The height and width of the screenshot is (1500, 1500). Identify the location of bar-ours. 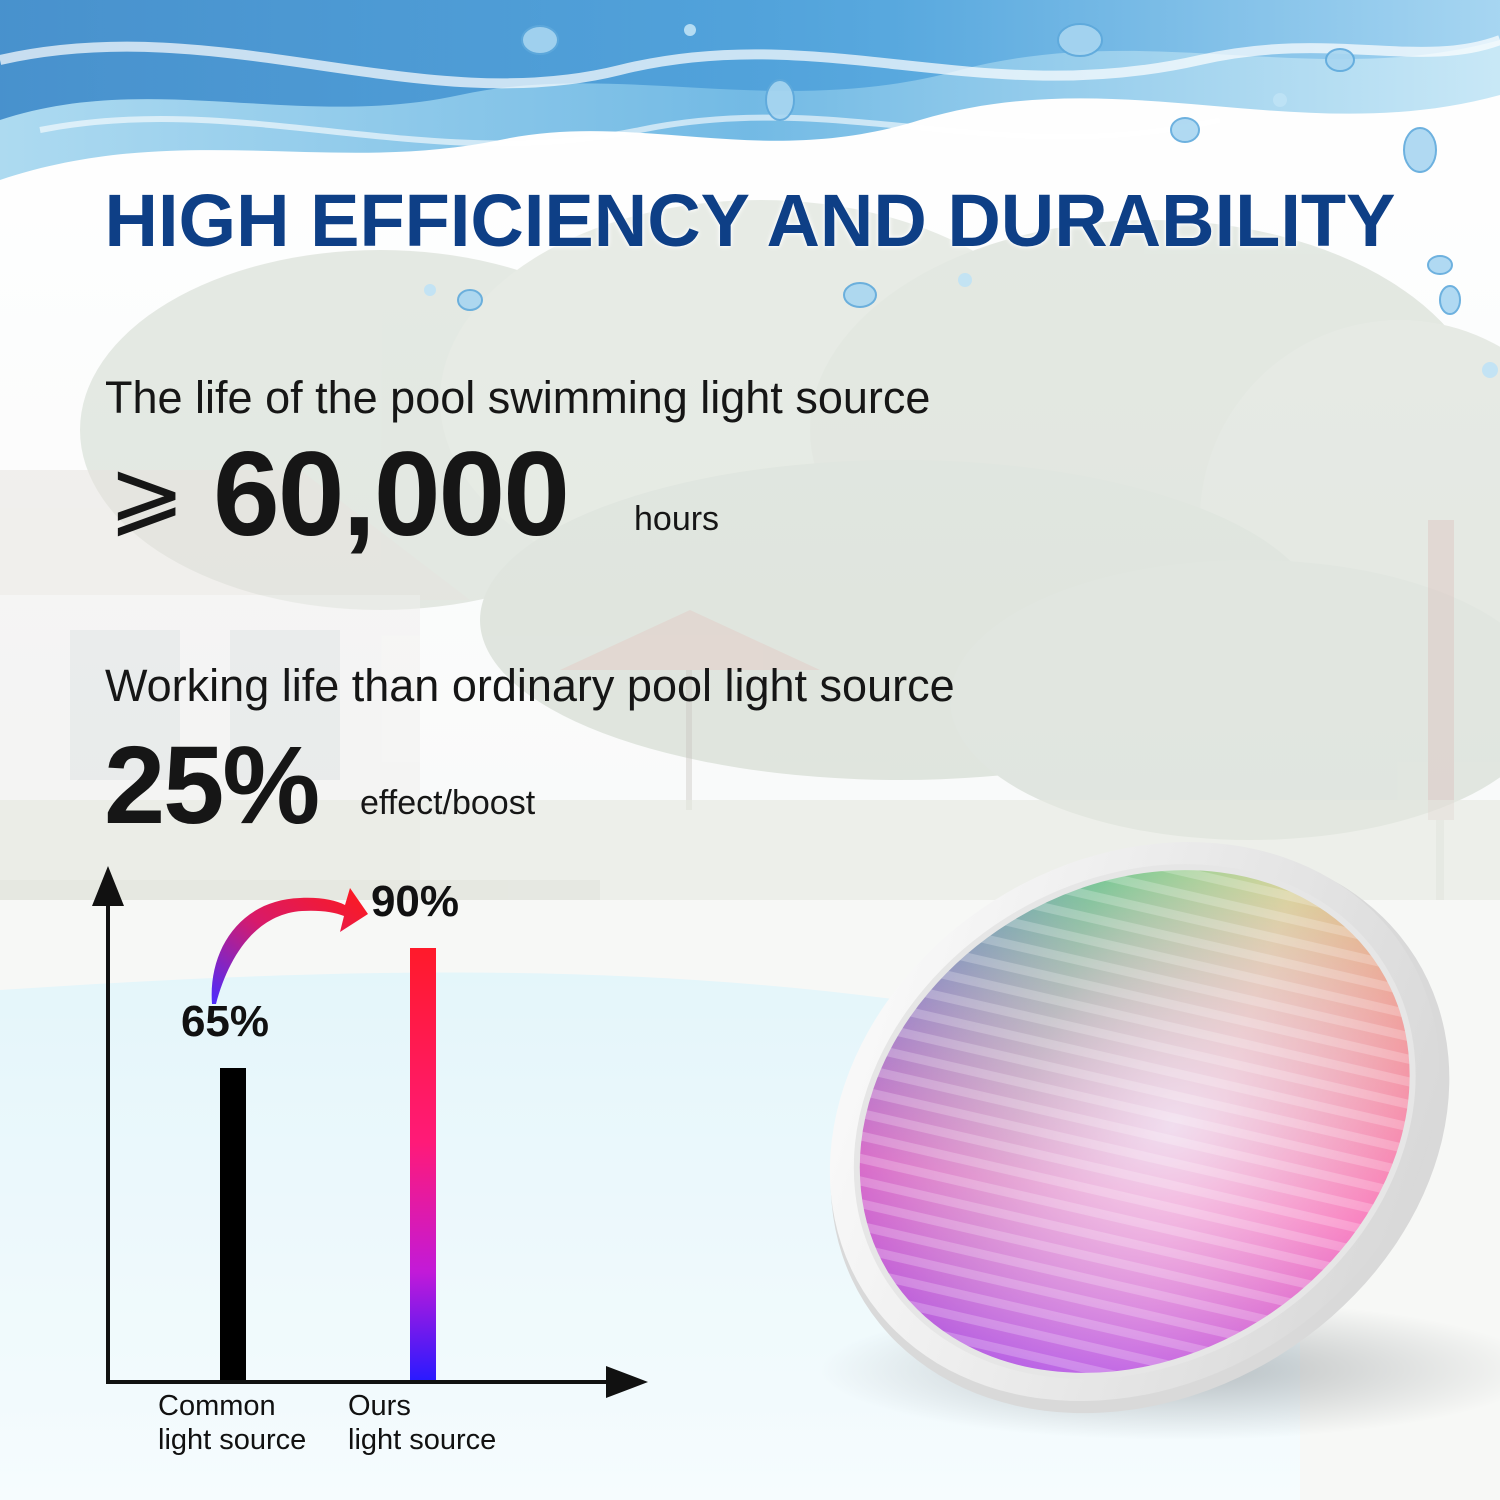
(423, 1164).